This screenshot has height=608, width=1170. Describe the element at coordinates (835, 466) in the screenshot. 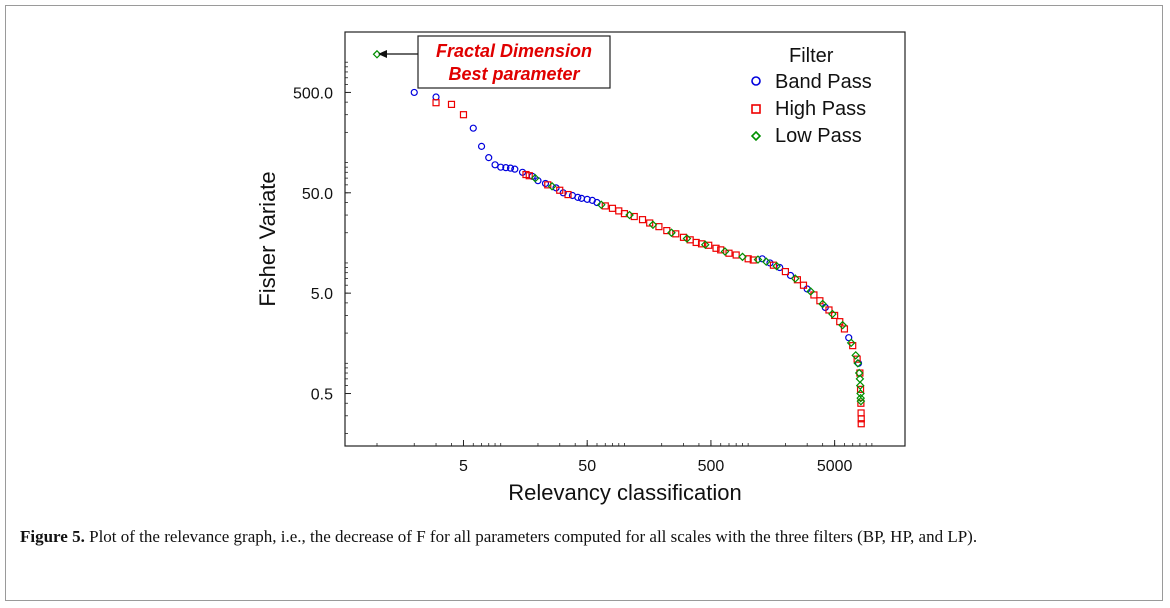

I see `x-tick-label: 5000` at that location.